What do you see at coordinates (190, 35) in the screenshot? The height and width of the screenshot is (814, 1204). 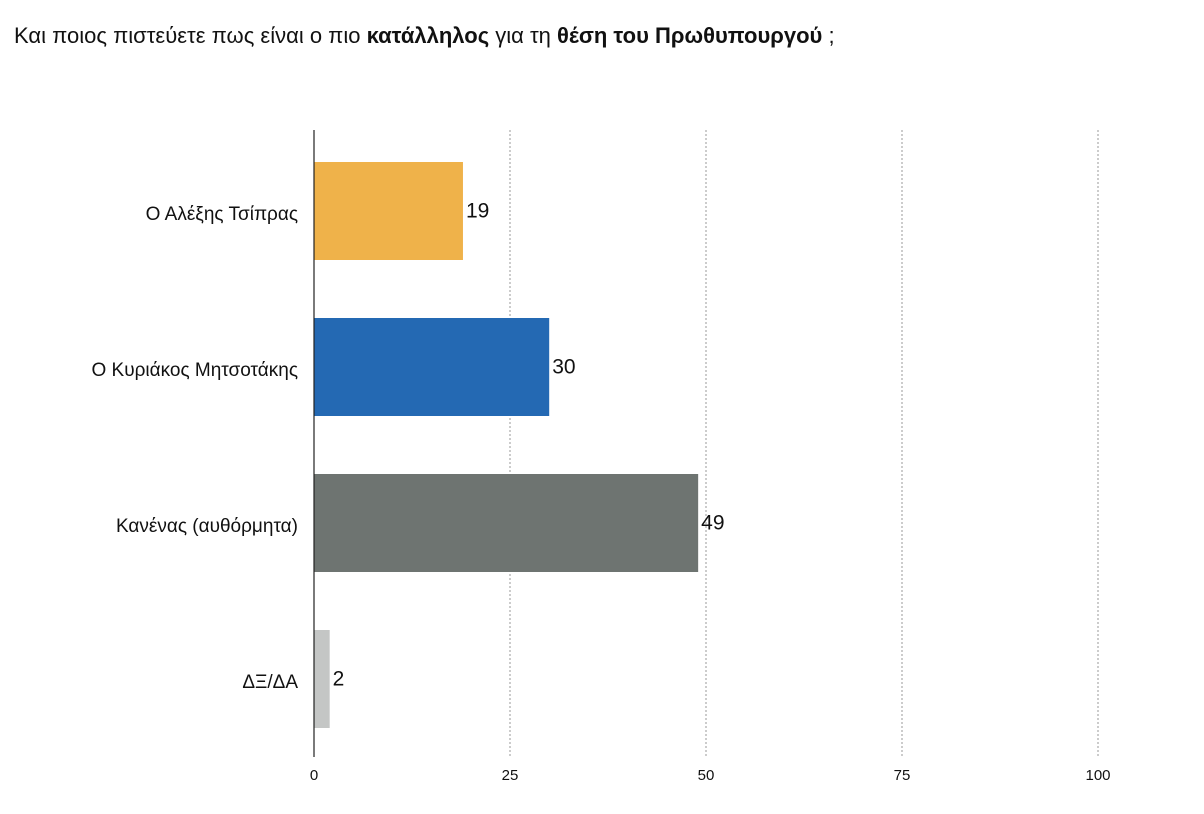 I see `title-part: Και ποιος πιστεύετε πως είναι ο πιο` at bounding box center [190, 35].